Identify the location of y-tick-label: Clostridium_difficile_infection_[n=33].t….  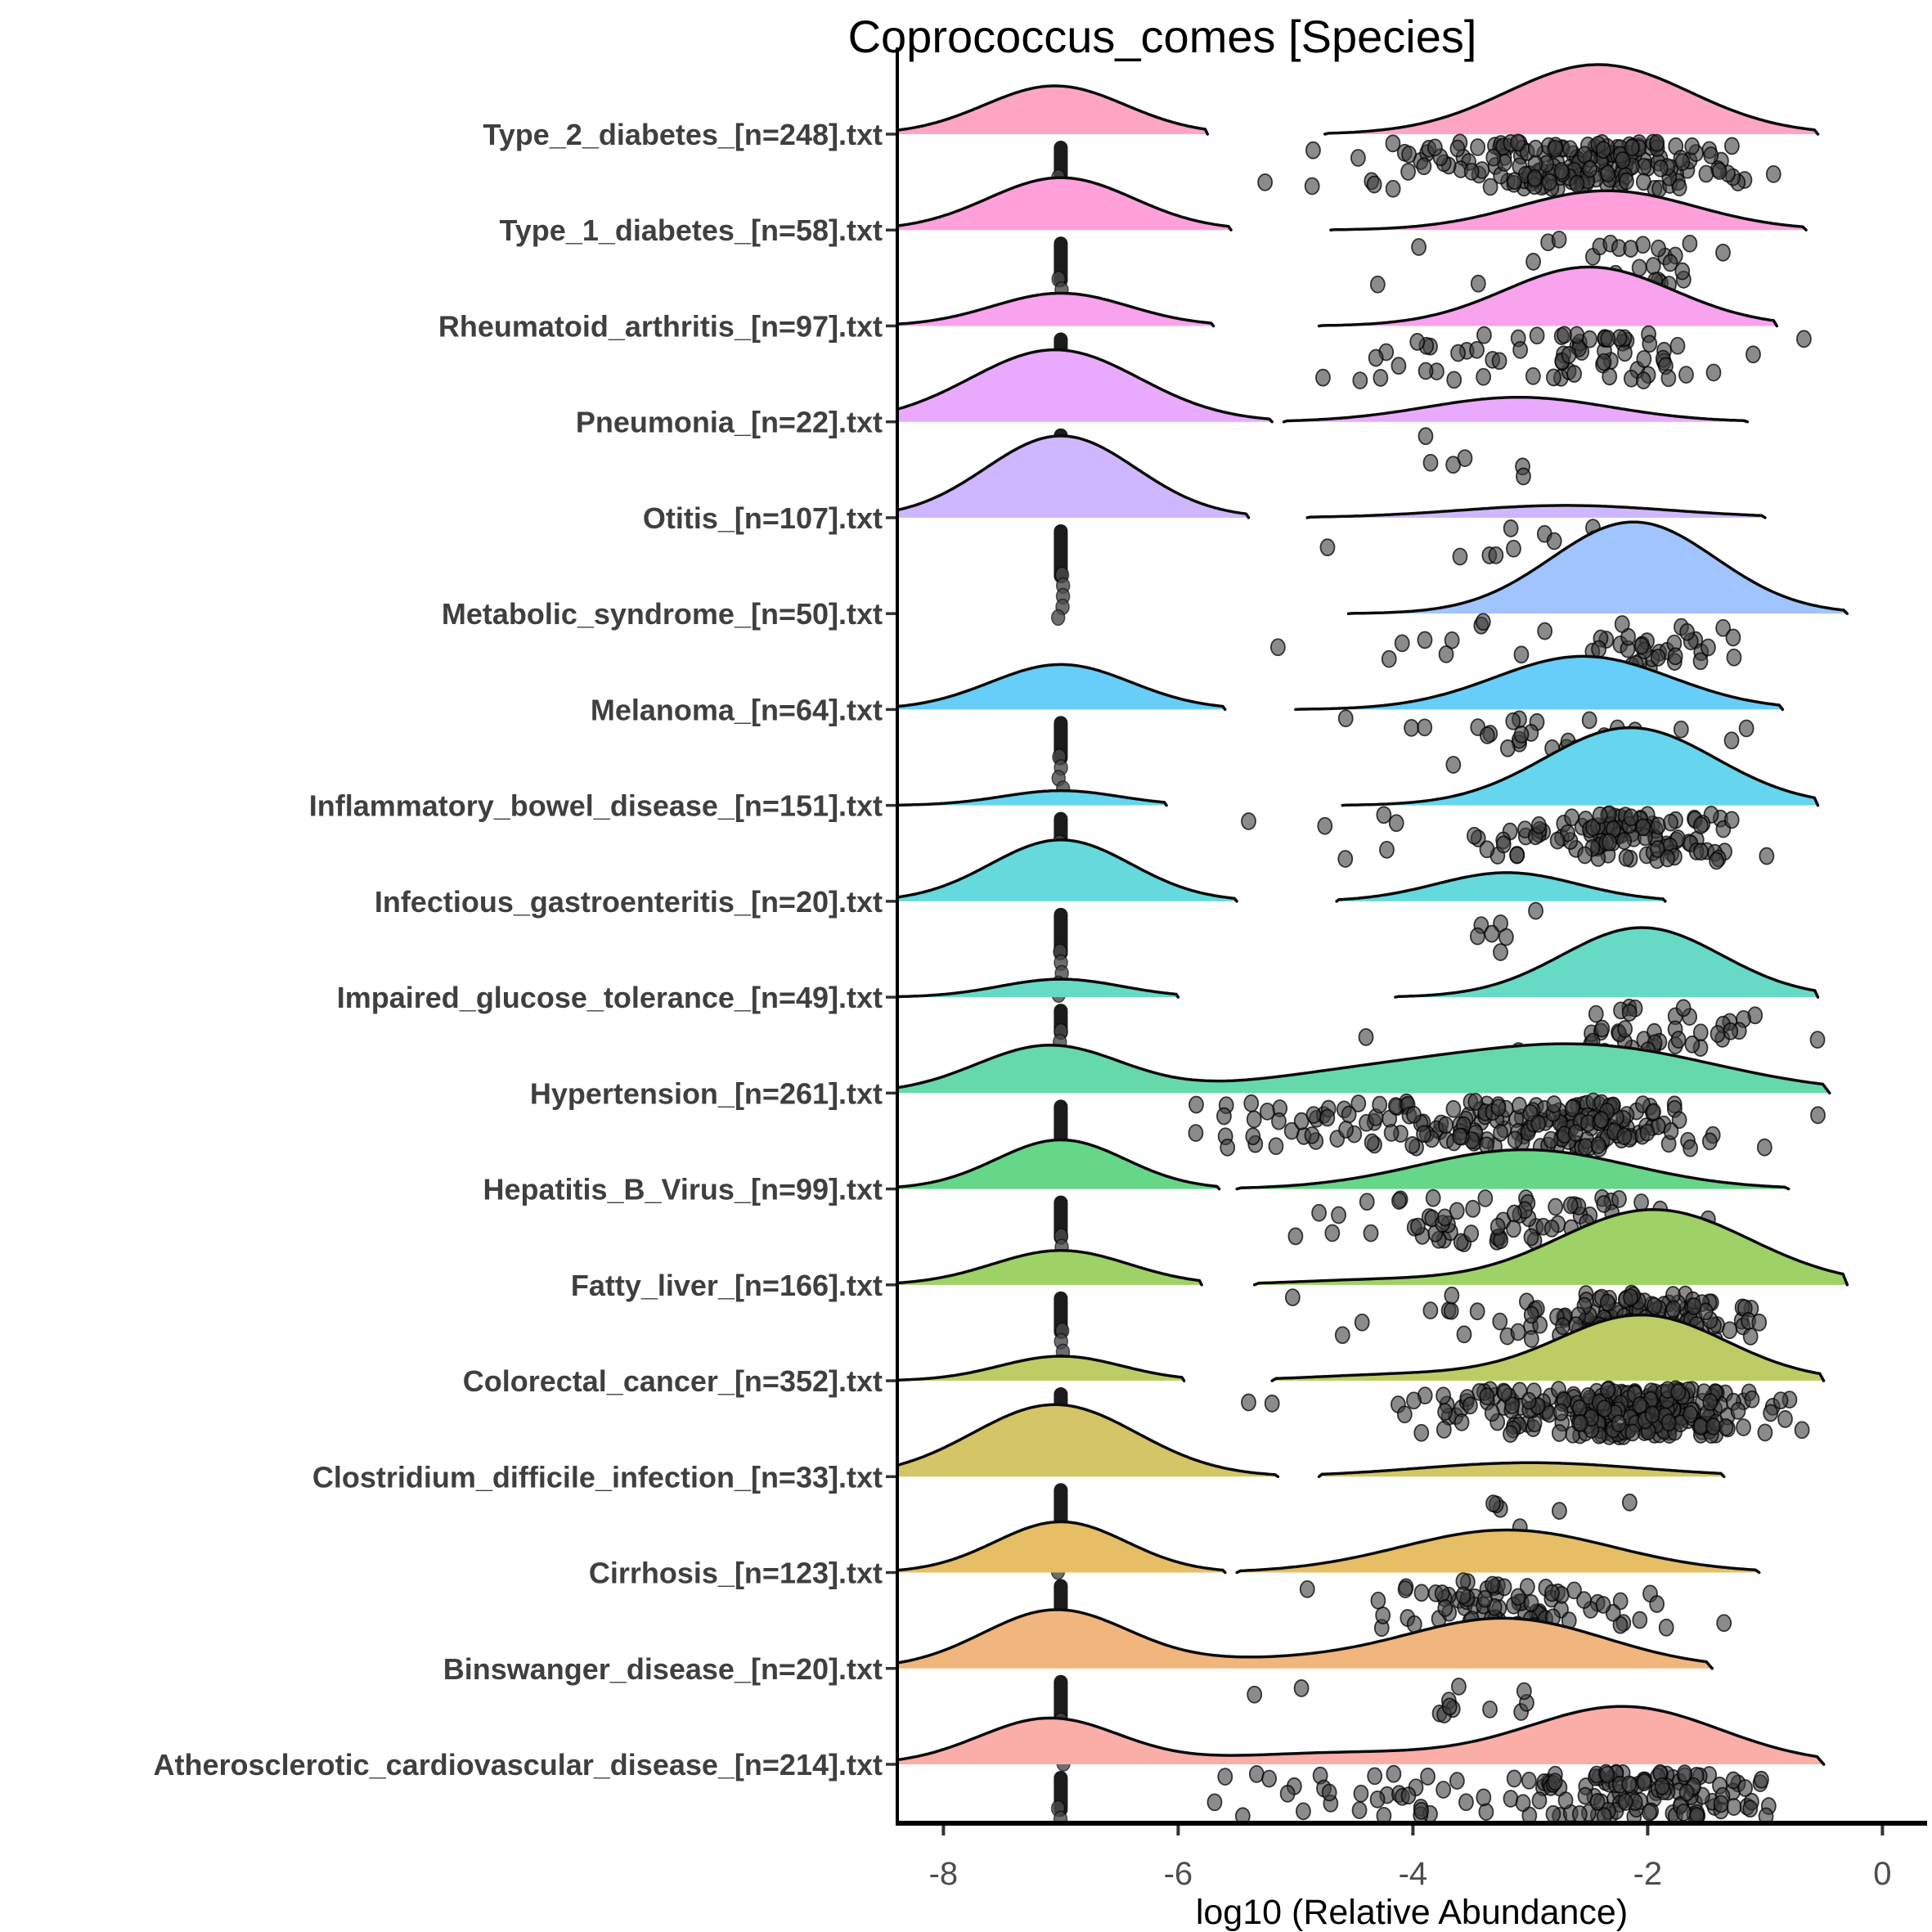
(597, 1477).